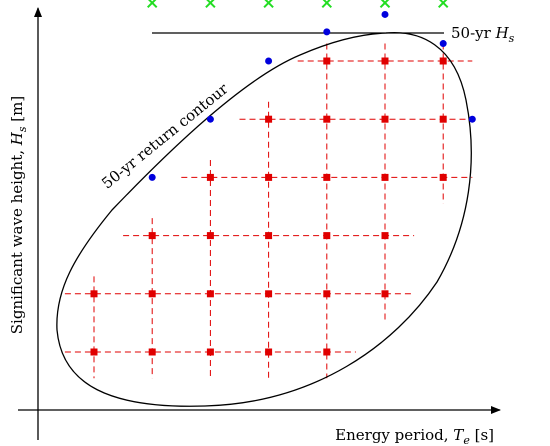 The height and width of the screenshot is (446, 550). What do you see at coordinates (414, 436) in the screenshot?
I see `x-axis-label: Energy period, Te​ [s]` at bounding box center [414, 436].